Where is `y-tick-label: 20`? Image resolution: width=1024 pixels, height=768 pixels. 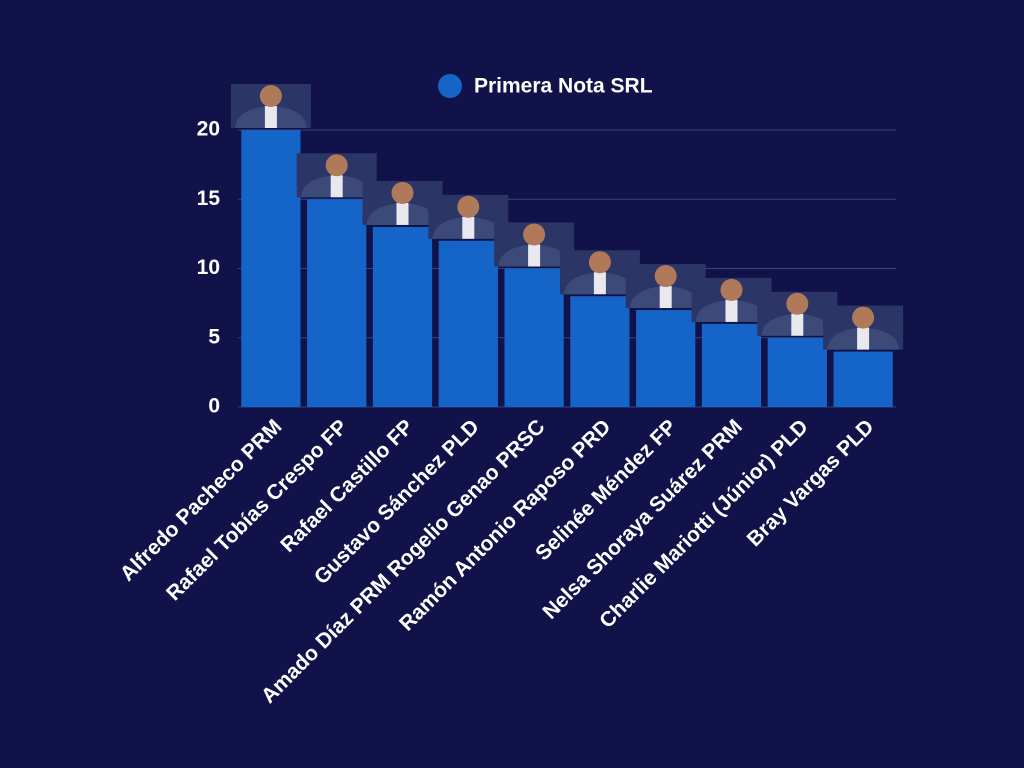
y-tick-label: 20 is located at coordinates (208, 129).